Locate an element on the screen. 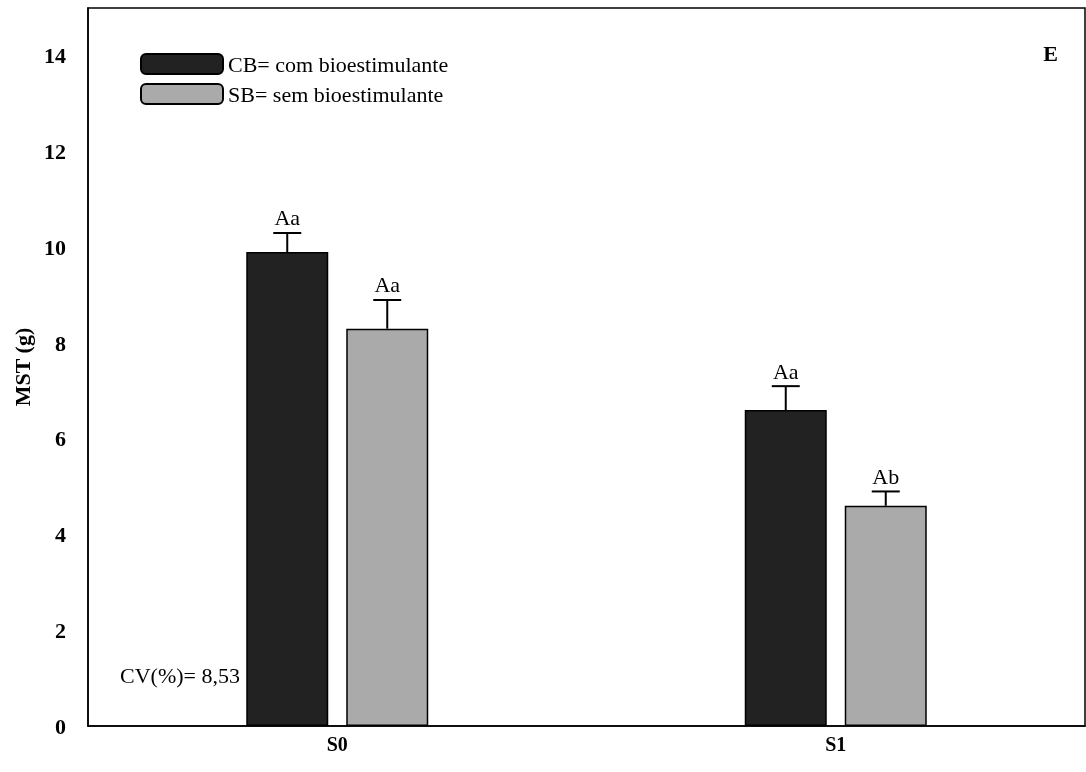 The image size is (1086, 772). x-tick-label: S1 is located at coordinates (836, 744).